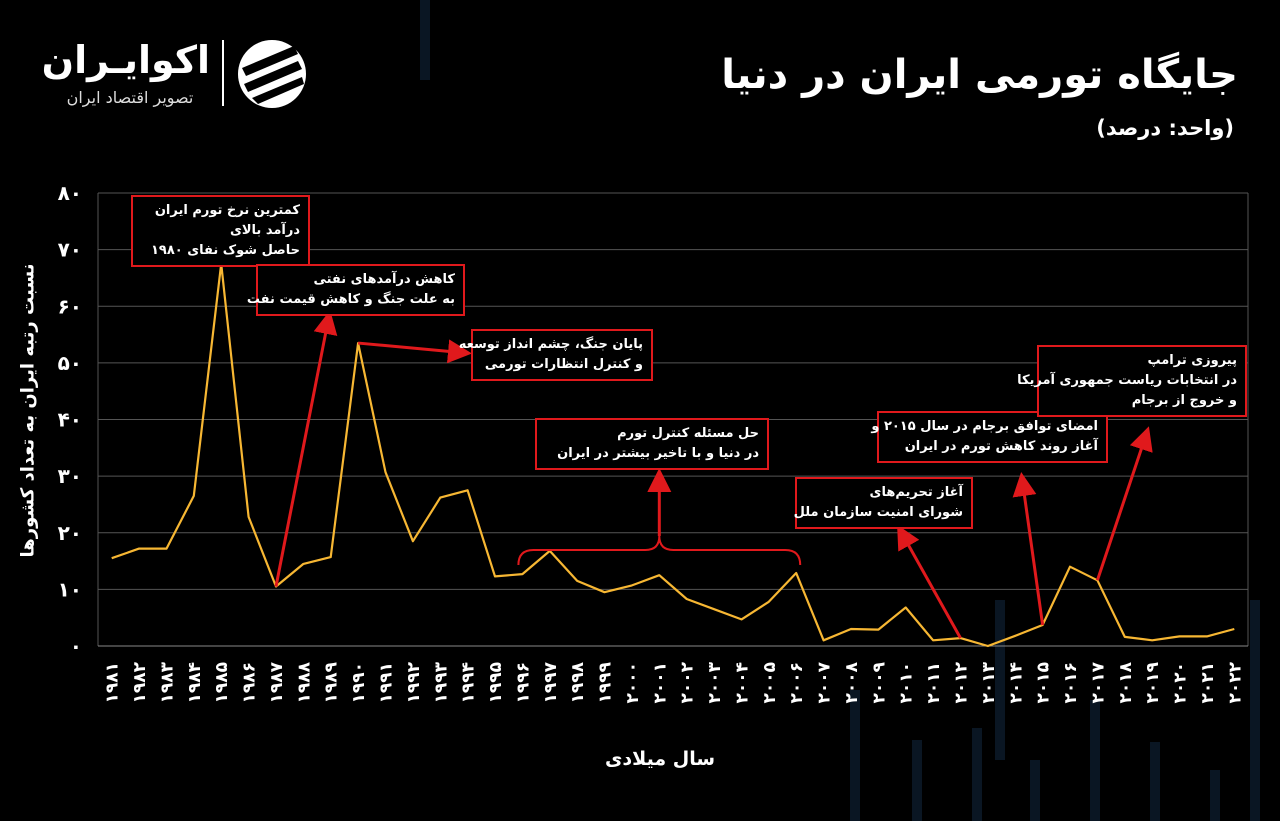 Image resolution: width=1280 pixels, height=821 pixels. What do you see at coordinates (70, 589) in the screenshot?
I see `y-tick-label: ۱۰` at bounding box center [70, 589].